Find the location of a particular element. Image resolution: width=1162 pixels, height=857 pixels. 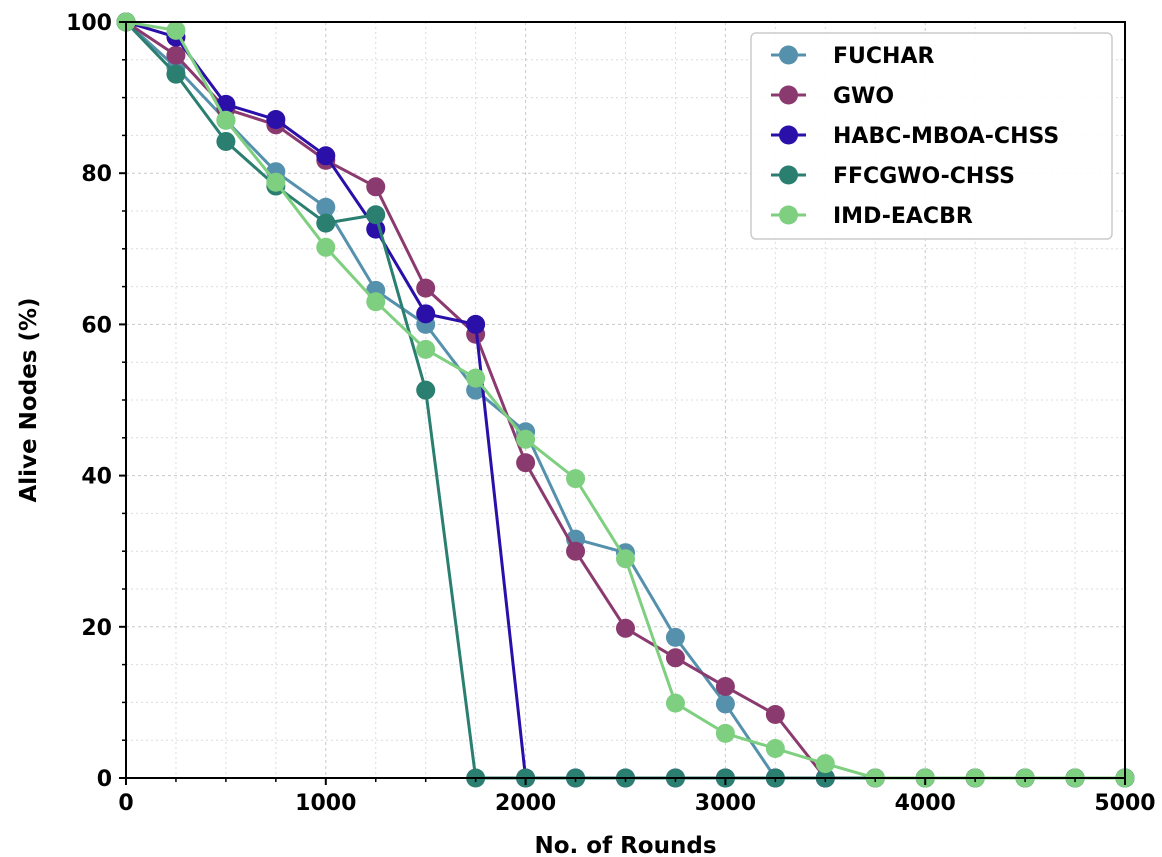

x-tick-label: 1000 is located at coordinates (325, 803).